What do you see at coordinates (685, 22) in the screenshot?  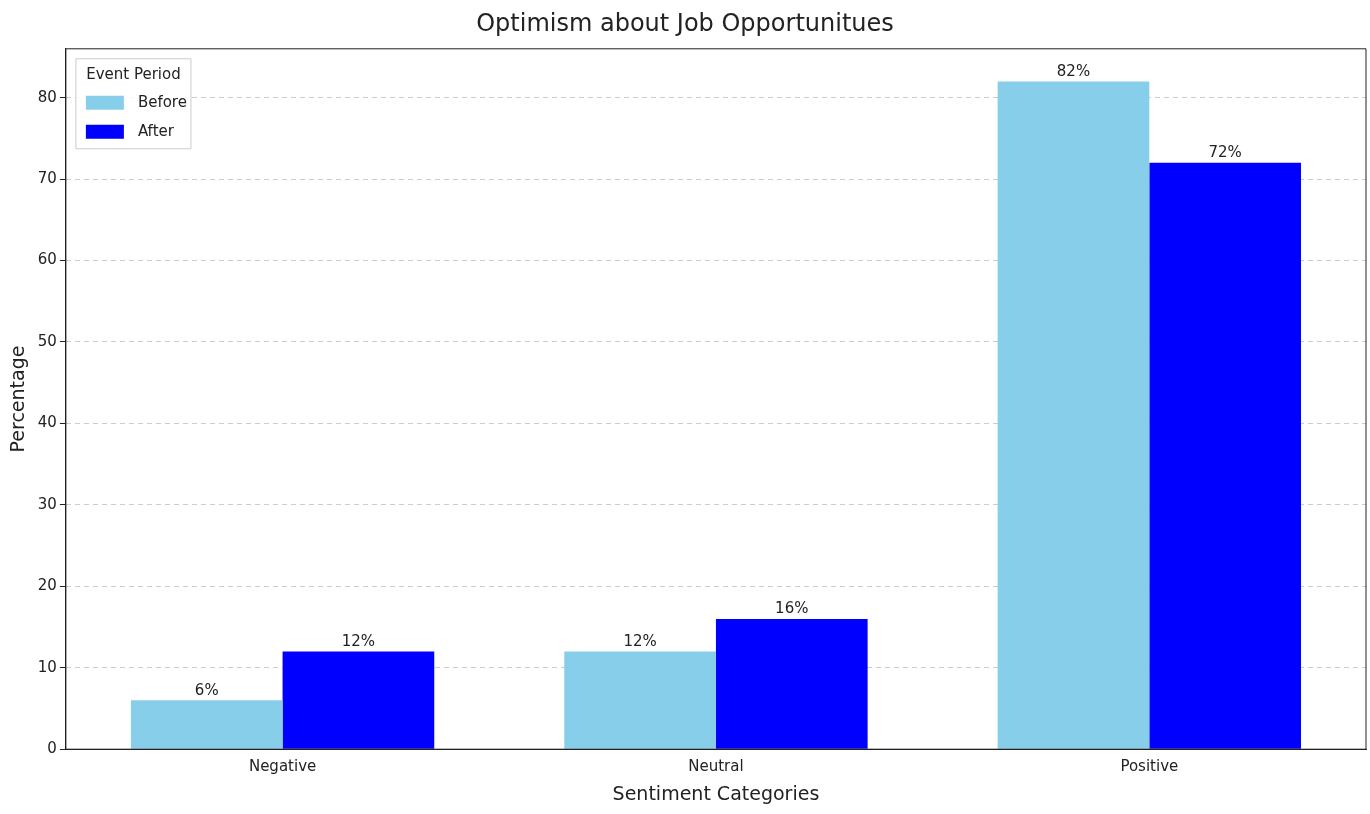 I see `chart-title: Optimism about Job Opportunitues` at bounding box center [685, 22].